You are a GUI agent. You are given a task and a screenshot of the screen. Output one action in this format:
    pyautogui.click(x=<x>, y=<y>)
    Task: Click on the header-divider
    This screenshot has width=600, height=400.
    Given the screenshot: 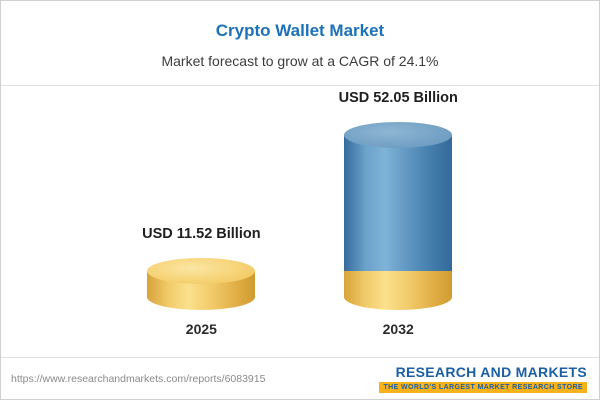 What is the action you would take?
    pyautogui.click(x=300, y=85)
    